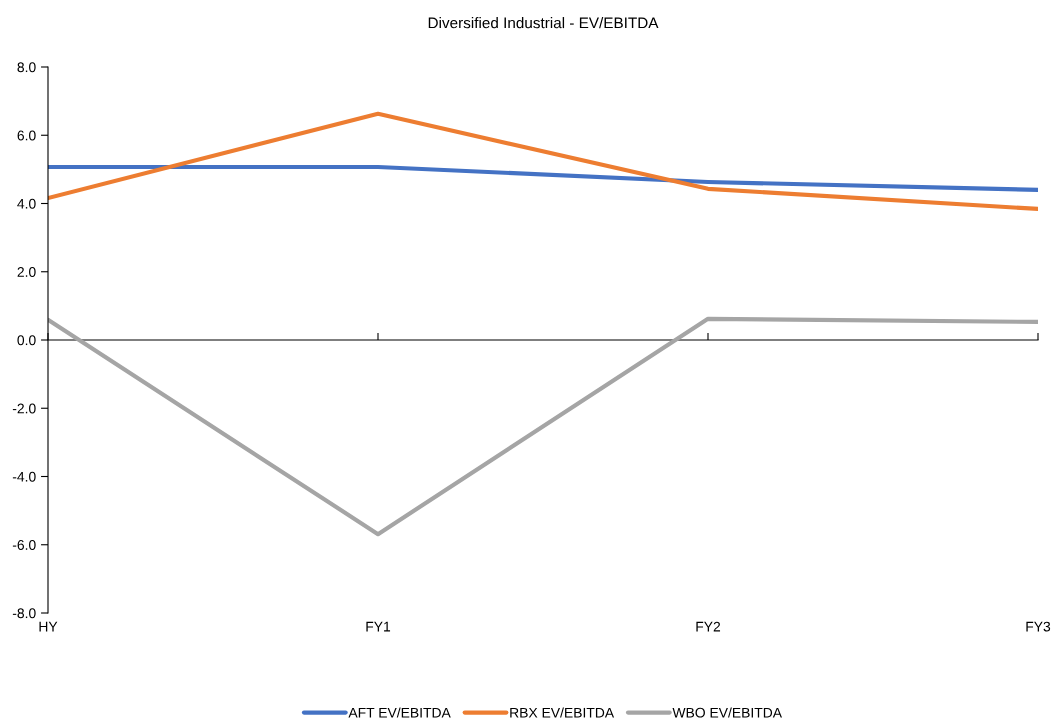 The height and width of the screenshot is (728, 1060). Describe the element at coordinates (24, 545) in the screenshot. I see `y-tick-label: -6.0` at that location.